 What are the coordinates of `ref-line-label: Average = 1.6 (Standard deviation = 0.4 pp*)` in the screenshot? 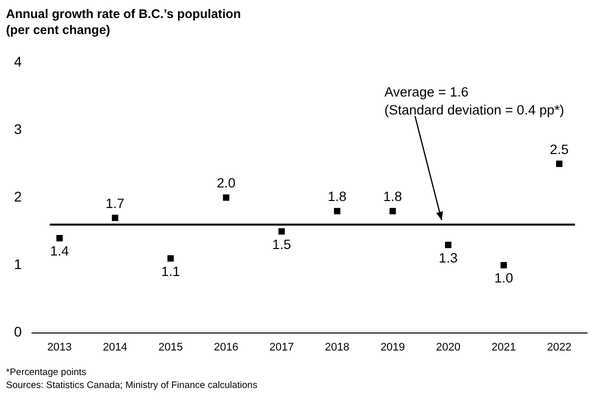 It's located at (474, 101).